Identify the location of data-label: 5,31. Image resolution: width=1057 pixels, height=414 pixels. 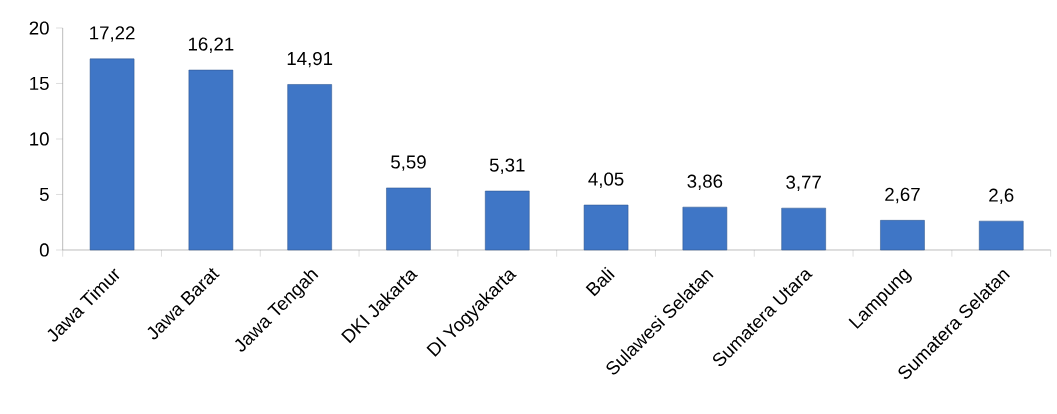
(507, 166).